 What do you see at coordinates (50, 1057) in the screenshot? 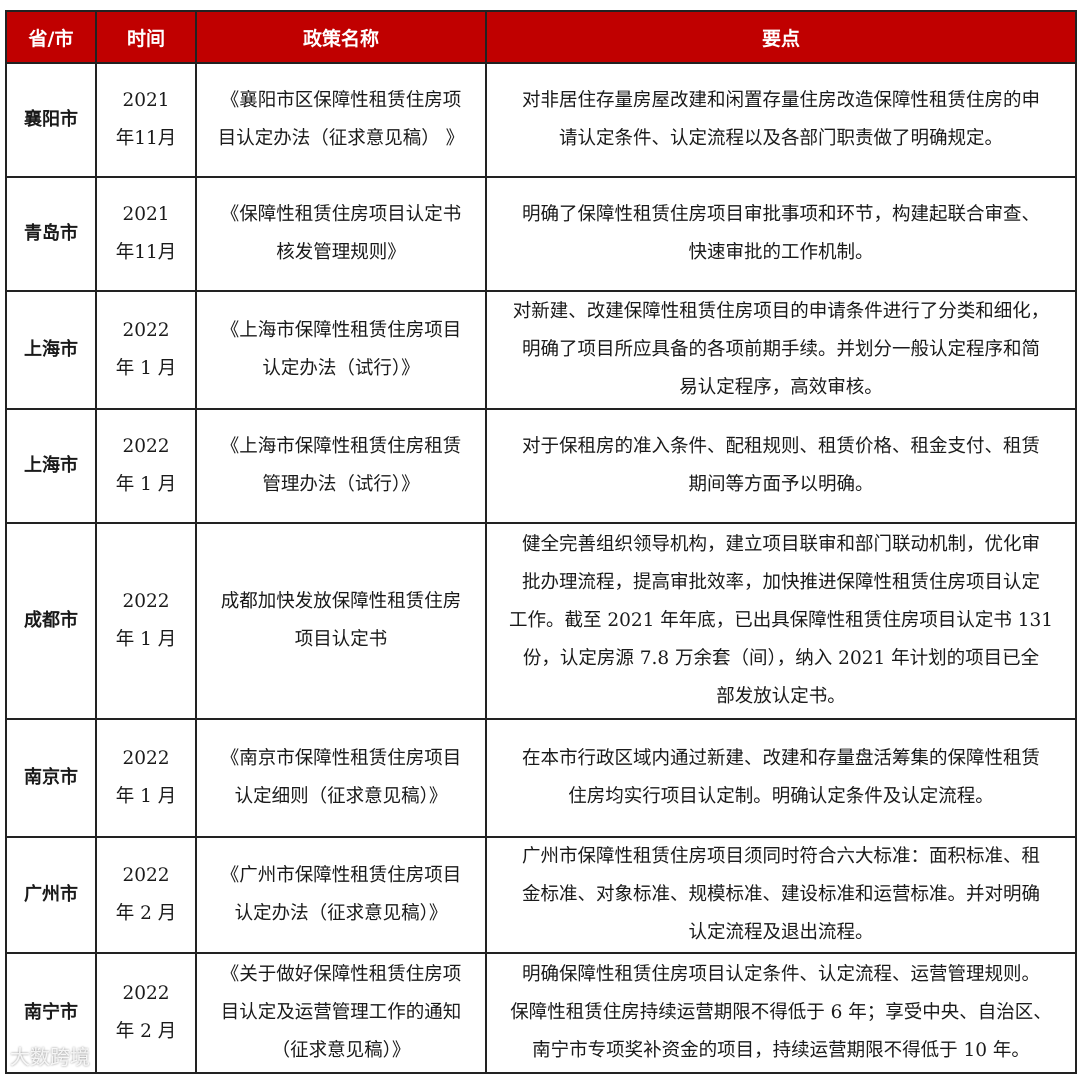
I see `watermark-logo: 大数跨境` at bounding box center [50, 1057].